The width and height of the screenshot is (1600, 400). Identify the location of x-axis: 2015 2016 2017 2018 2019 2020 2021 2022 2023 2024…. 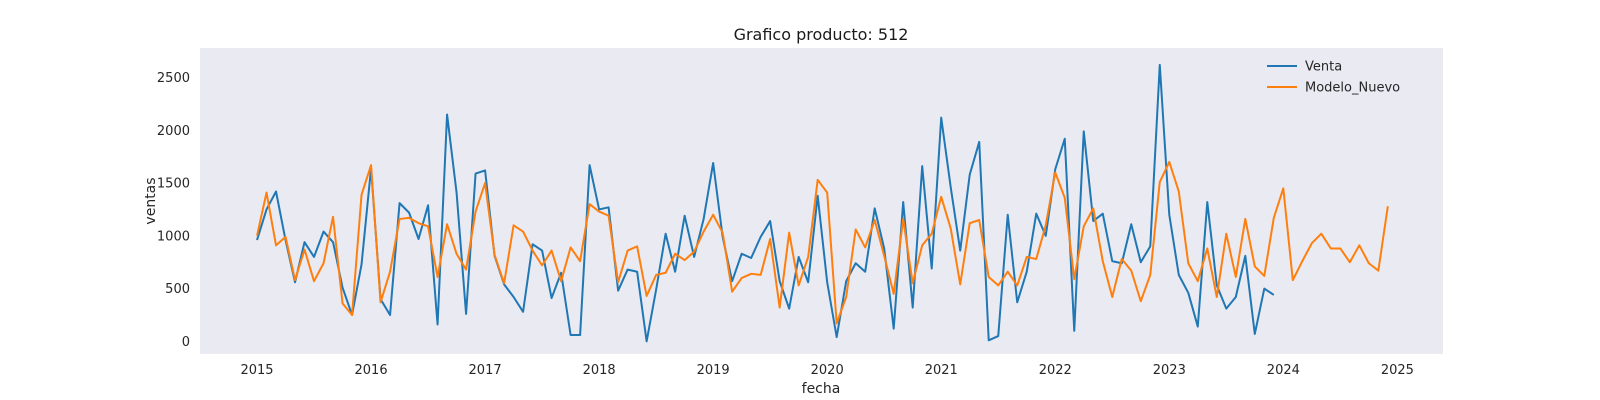
(826, 370).